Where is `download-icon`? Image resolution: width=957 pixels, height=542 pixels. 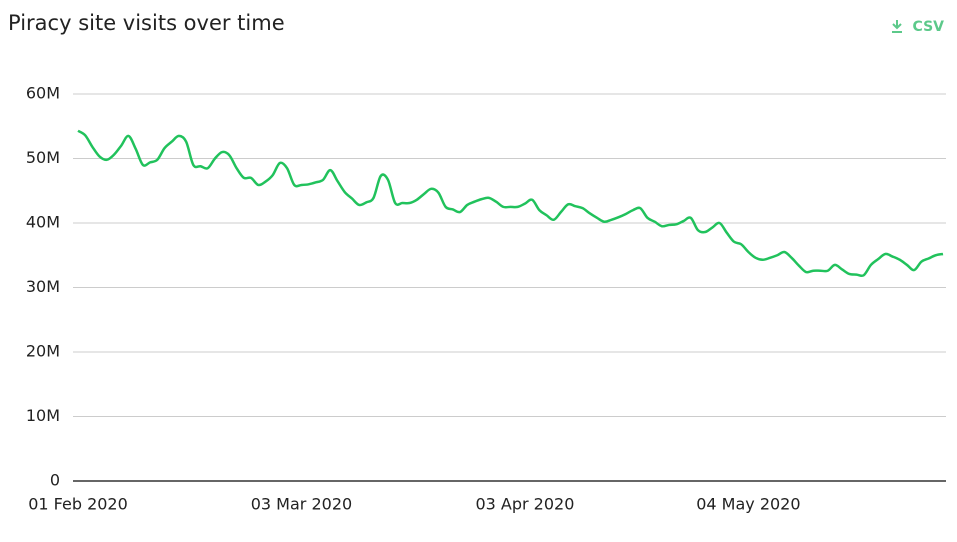 download-icon is located at coordinates (897, 26).